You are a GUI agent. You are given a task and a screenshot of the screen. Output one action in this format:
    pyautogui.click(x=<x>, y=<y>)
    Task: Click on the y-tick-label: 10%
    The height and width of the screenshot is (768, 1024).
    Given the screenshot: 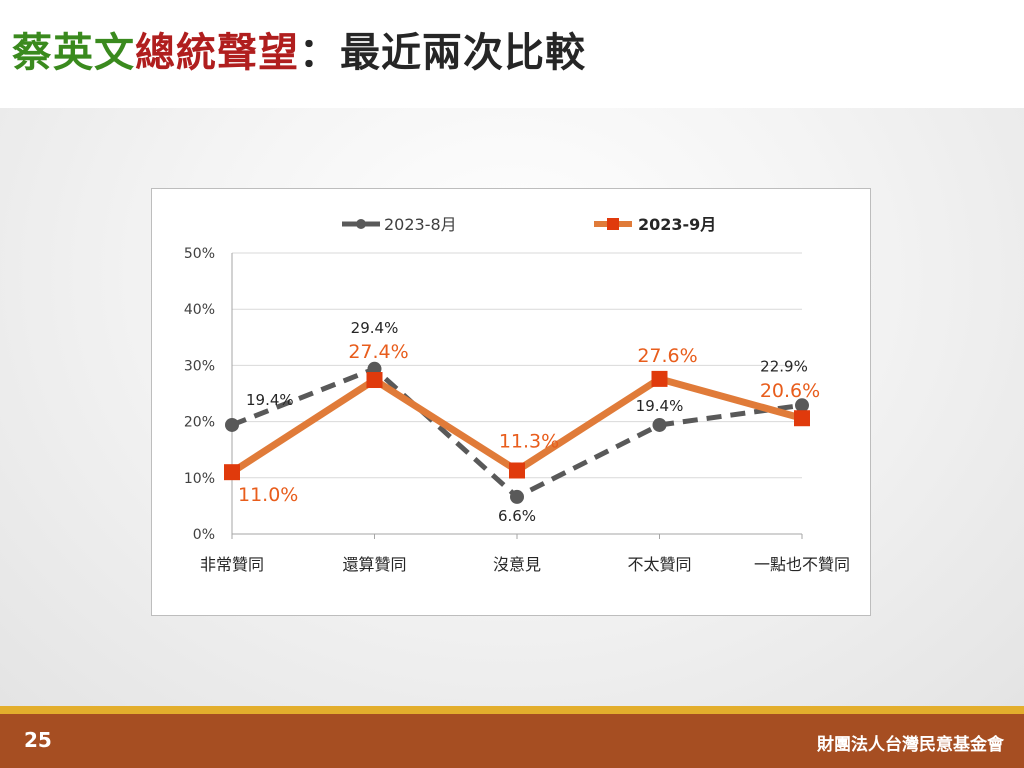 What is the action you would take?
    pyautogui.click(x=199, y=479)
    